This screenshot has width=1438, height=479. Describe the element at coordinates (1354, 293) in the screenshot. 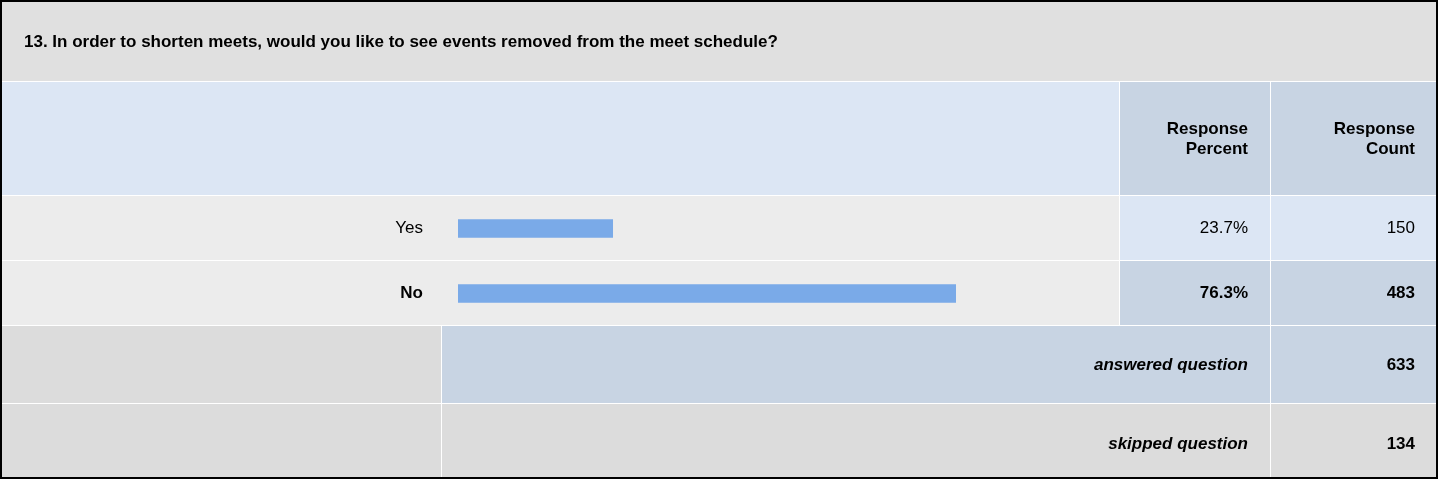

I see `text: 483` at that location.